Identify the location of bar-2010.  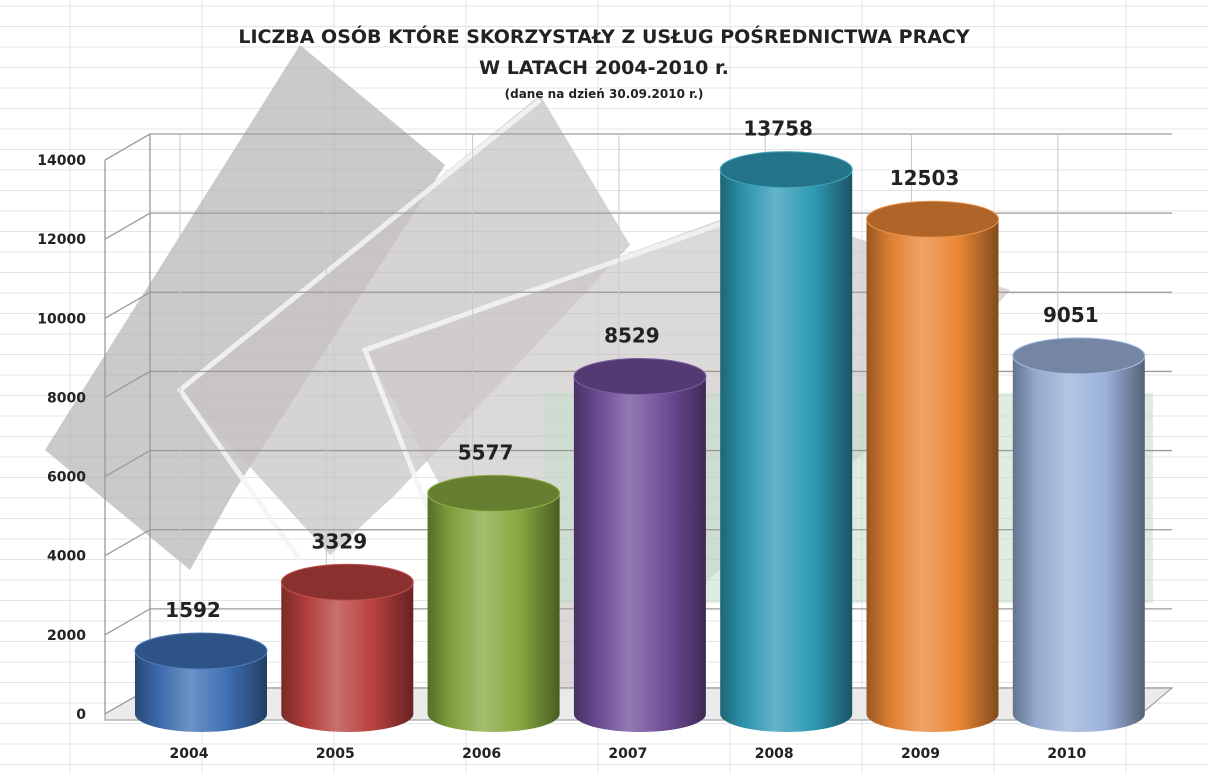
(1079, 535).